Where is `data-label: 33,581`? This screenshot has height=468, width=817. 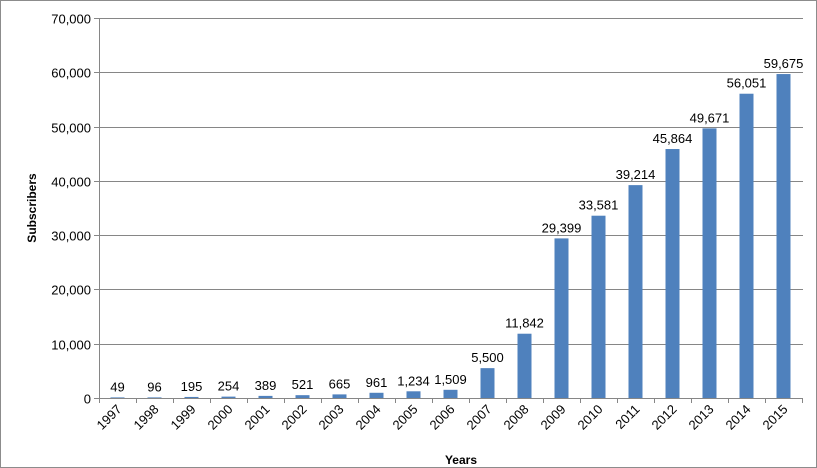 data-label: 33,581 is located at coordinates (599, 205).